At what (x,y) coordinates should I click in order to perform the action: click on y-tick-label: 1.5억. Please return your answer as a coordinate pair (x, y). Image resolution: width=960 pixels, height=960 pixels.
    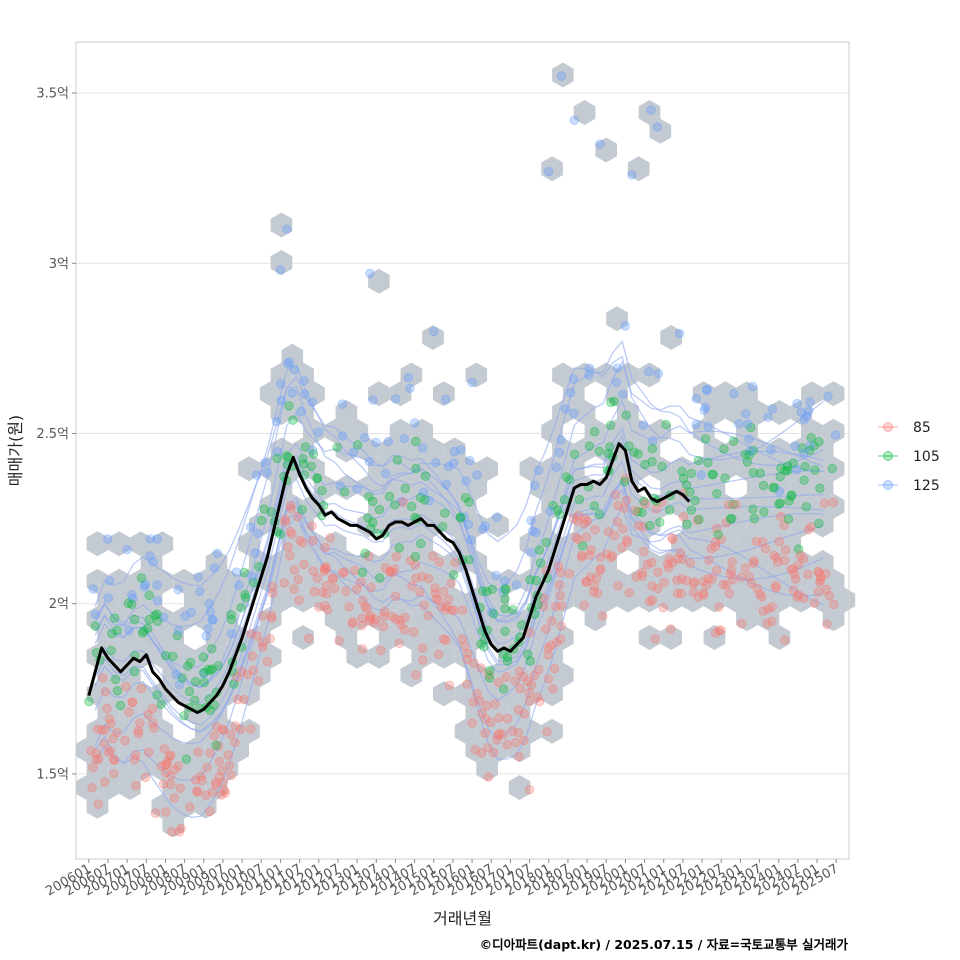
    Looking at the image, I should click on (52, 774).